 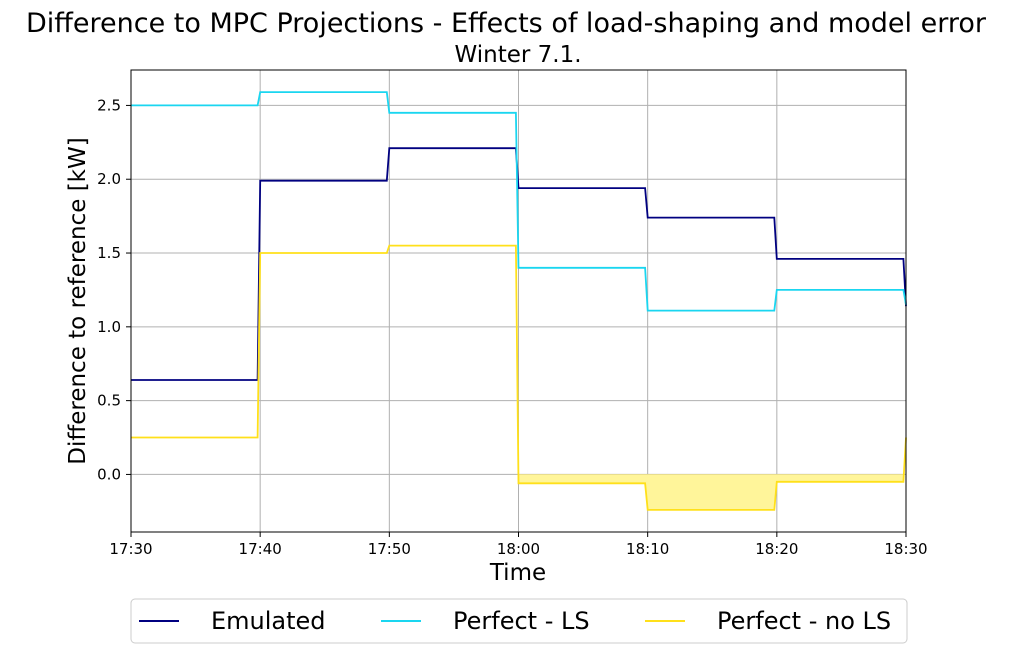 I want to click on legend-frame, so click(x=519, y=621).